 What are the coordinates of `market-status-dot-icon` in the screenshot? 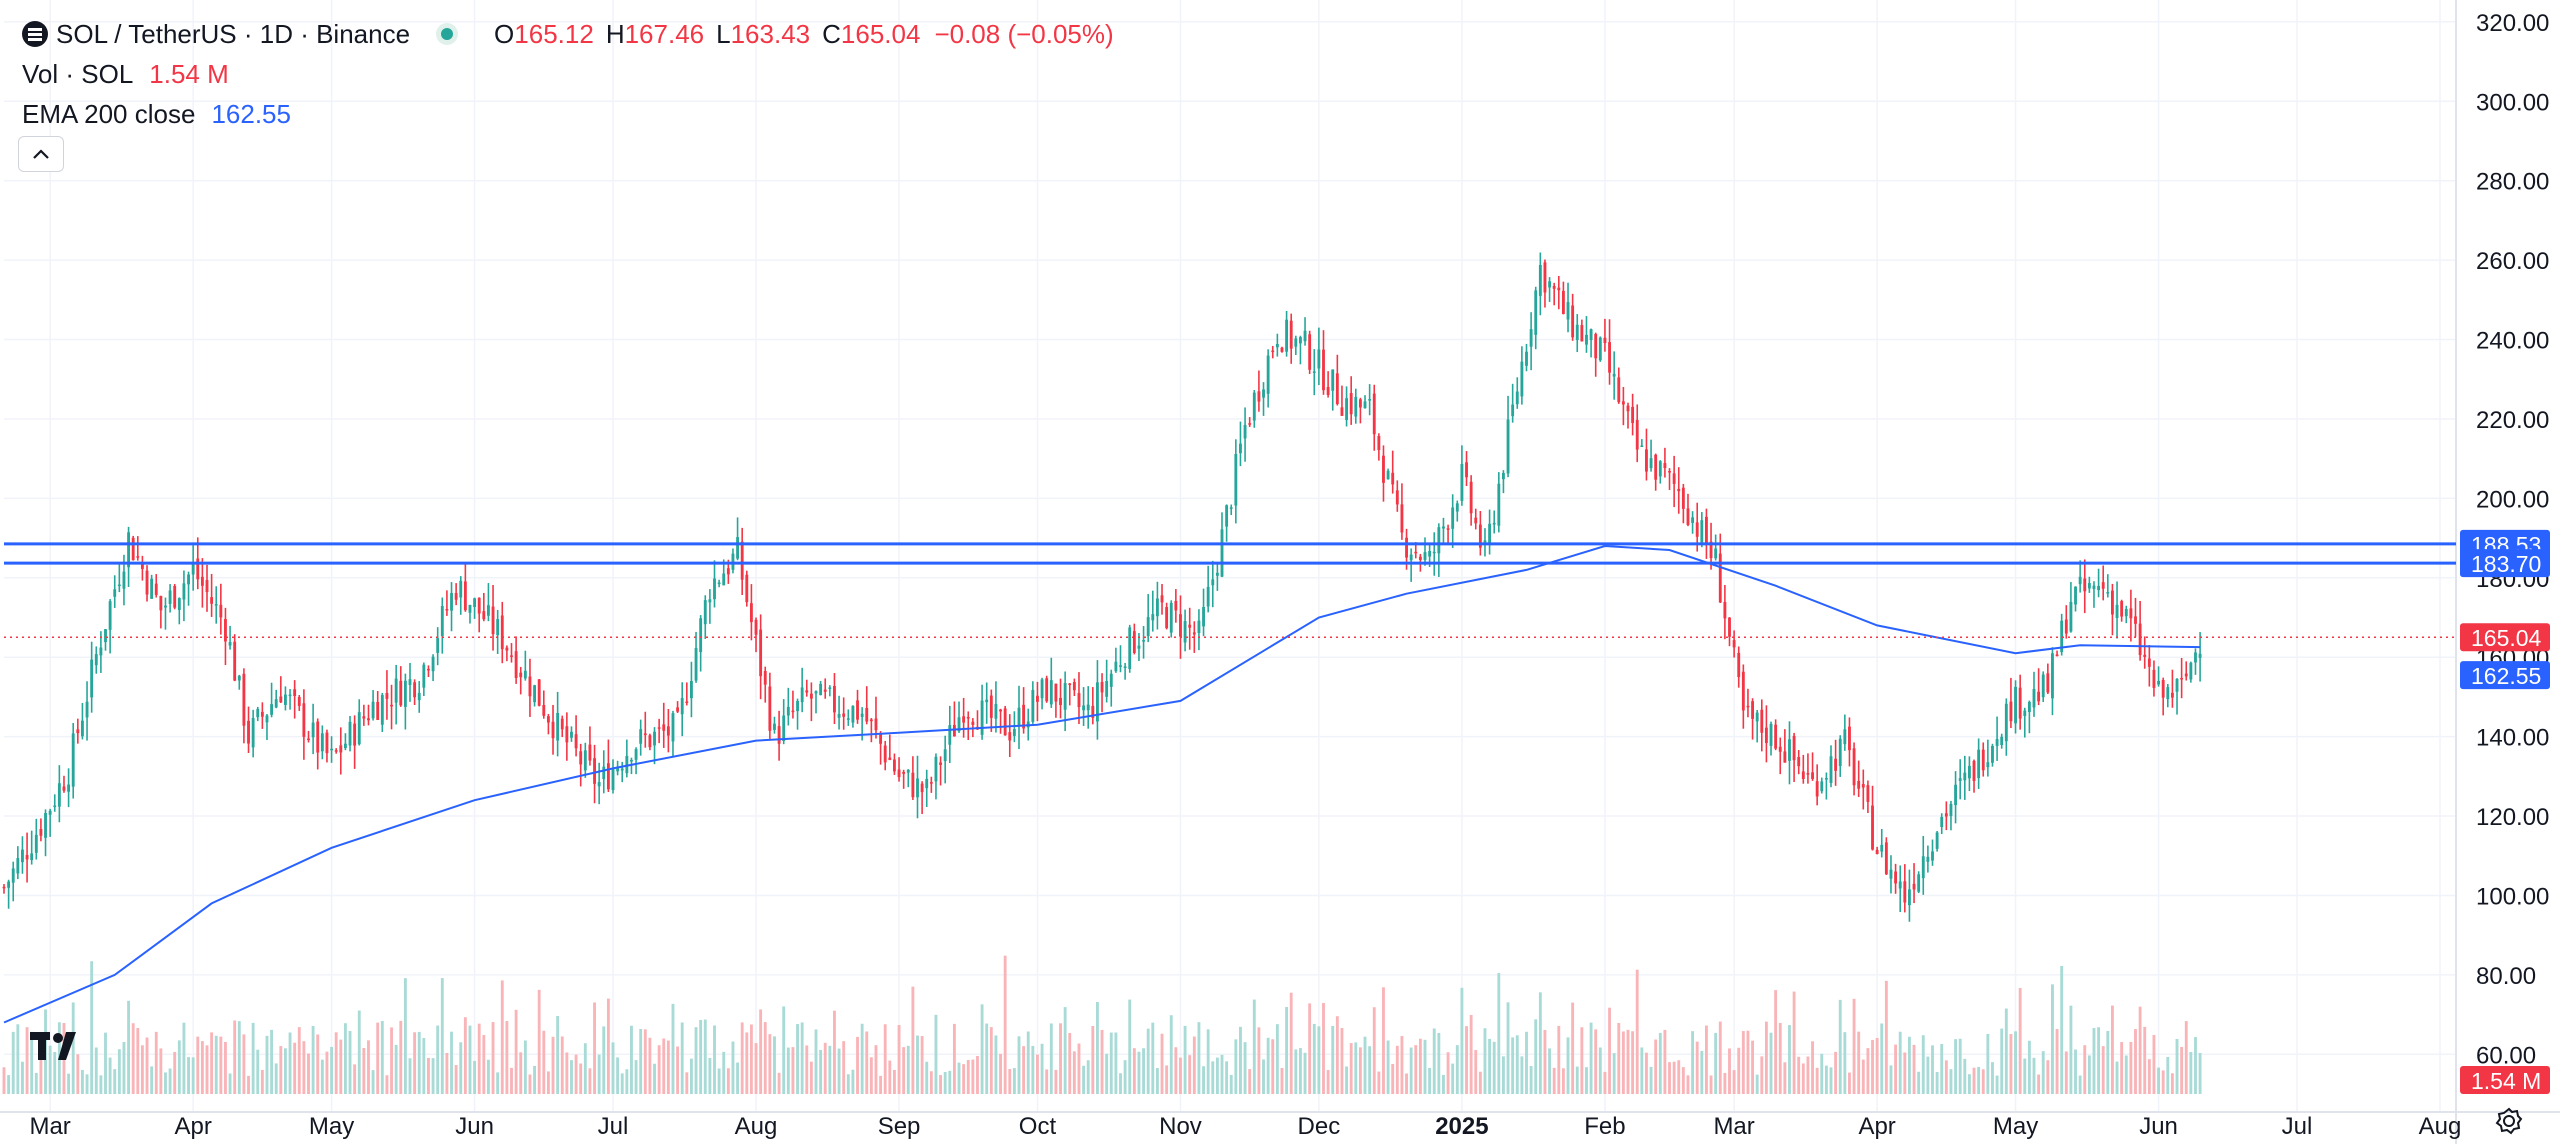 It's located at (447, 34).